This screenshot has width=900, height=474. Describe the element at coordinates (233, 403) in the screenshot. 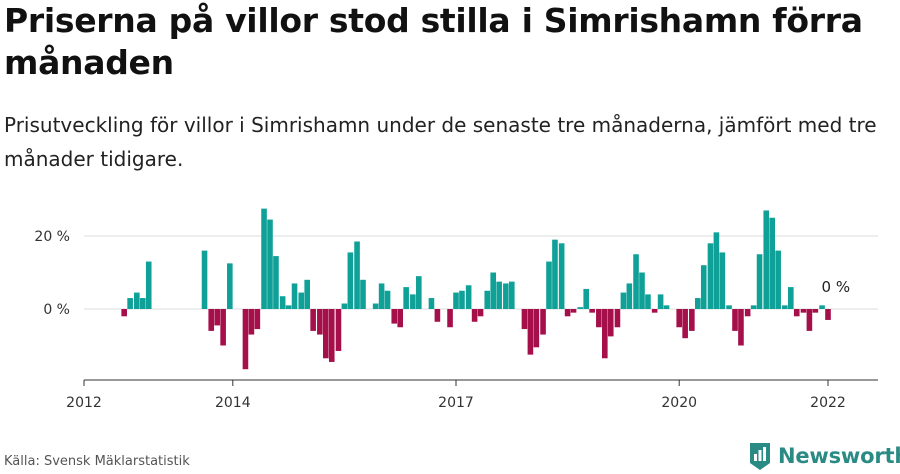

I see `x-tick-label: 2014` at that location.